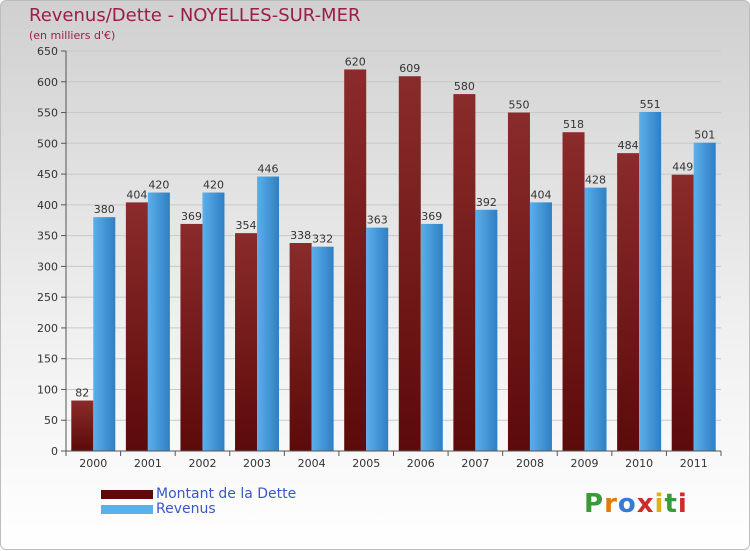  I want to click on chart-title: Revenus/Dette - NOYELLES-SUR-MER, so click(195, 15).